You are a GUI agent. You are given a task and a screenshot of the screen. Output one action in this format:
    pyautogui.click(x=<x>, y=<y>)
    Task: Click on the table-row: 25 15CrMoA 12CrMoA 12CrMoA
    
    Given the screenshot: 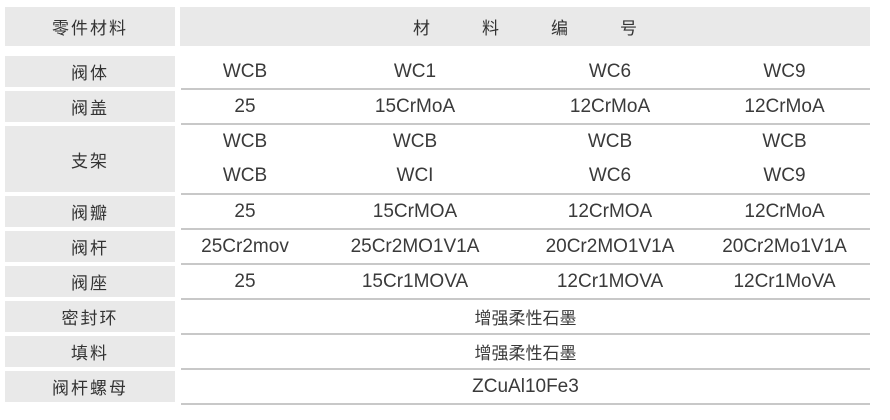 What is the action you would take?
    pyautogui.click(x=525, y=107)
    